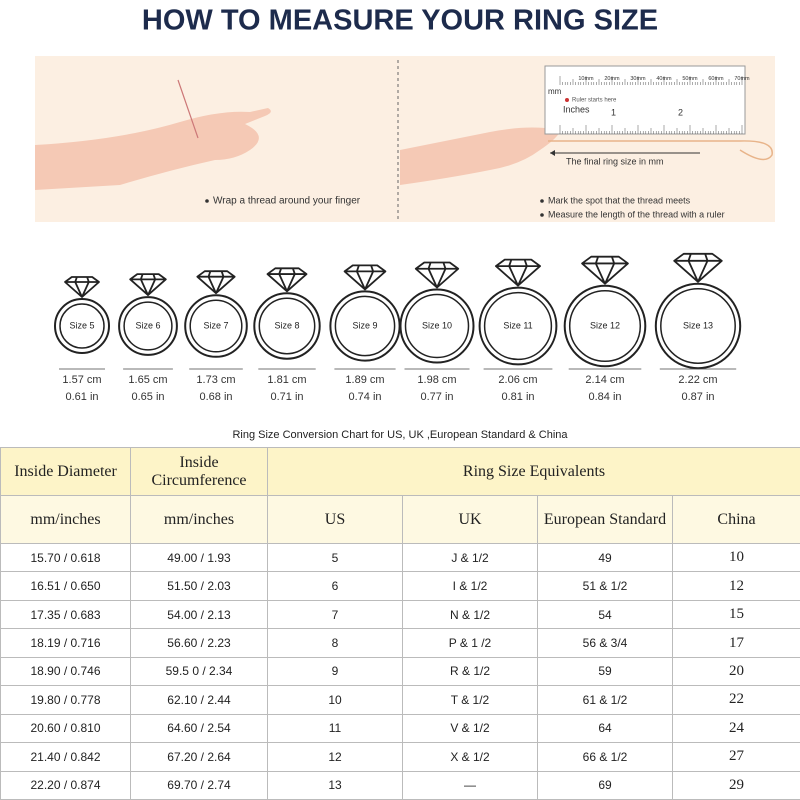 This screenshot has height=800, width=800. What do you see at coordinates (604, 397) in the screenshot?
I see `ring-inches: 0.84 in` at bounding box center [604, 397].